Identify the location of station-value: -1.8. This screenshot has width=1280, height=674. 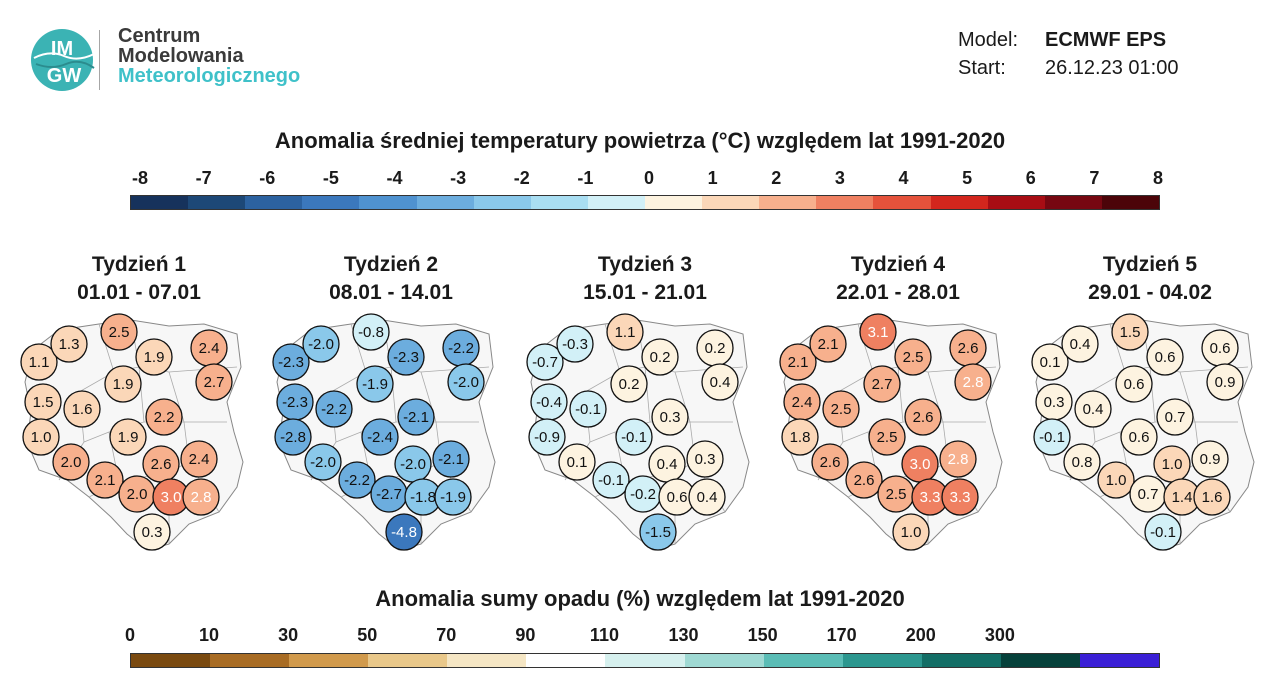
(423, 497).